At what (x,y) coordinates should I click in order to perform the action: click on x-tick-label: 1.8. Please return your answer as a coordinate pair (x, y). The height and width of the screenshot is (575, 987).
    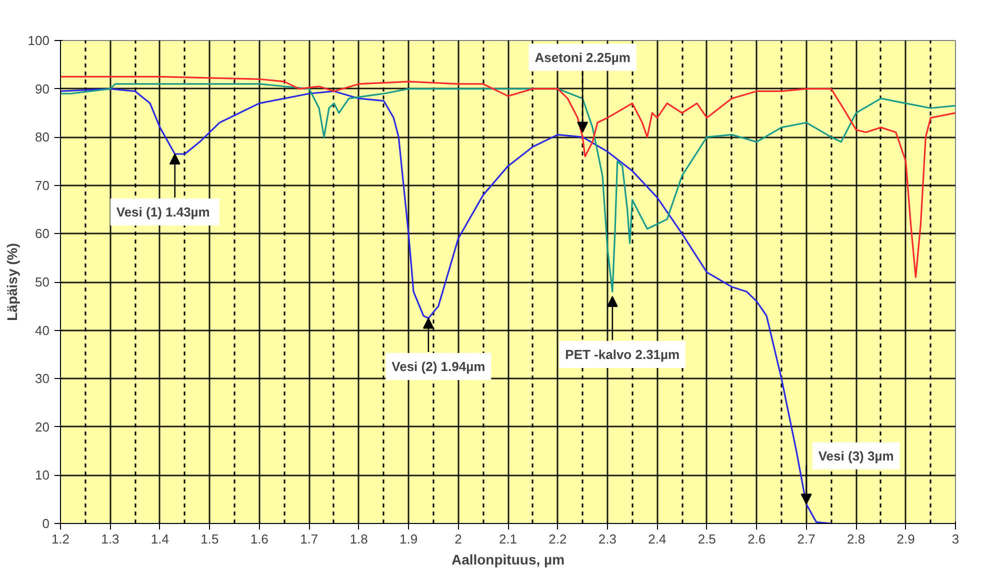
    Looking at the image, I should click on (359, 539).